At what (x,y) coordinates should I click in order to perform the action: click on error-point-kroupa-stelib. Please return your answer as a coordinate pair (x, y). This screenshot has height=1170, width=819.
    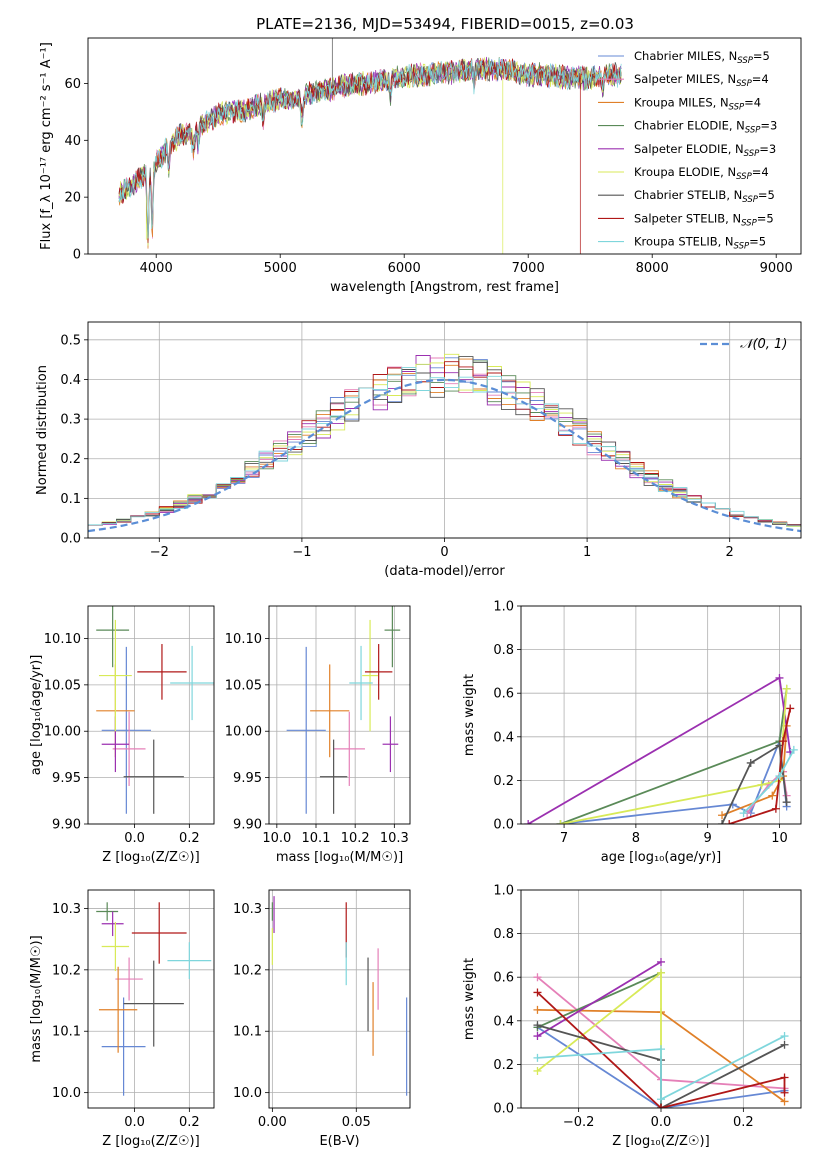
    Looking at the image, I should click on (192, 683).